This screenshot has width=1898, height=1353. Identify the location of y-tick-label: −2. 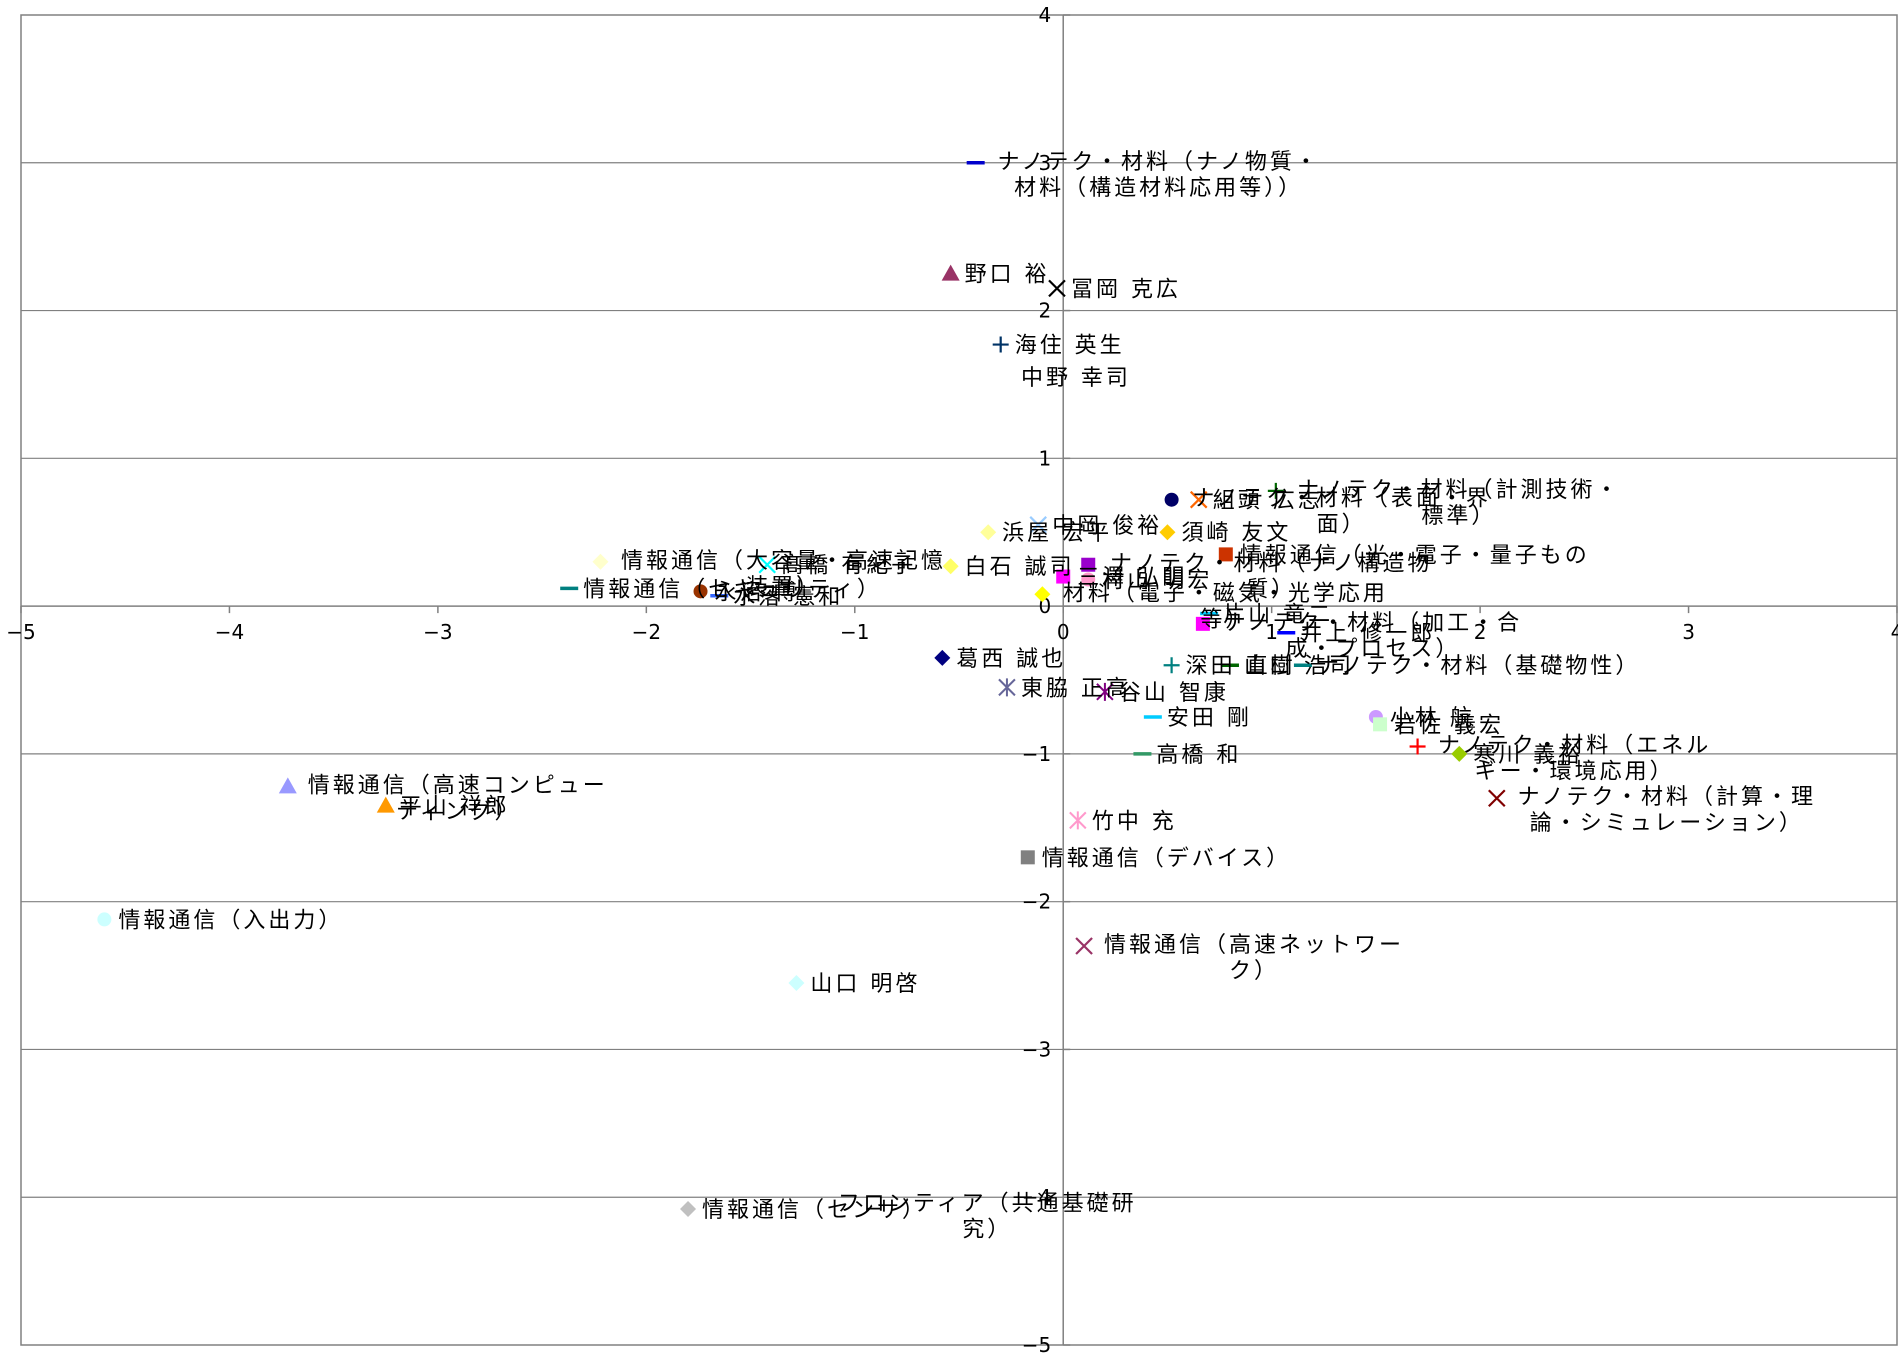
(1036, 902).